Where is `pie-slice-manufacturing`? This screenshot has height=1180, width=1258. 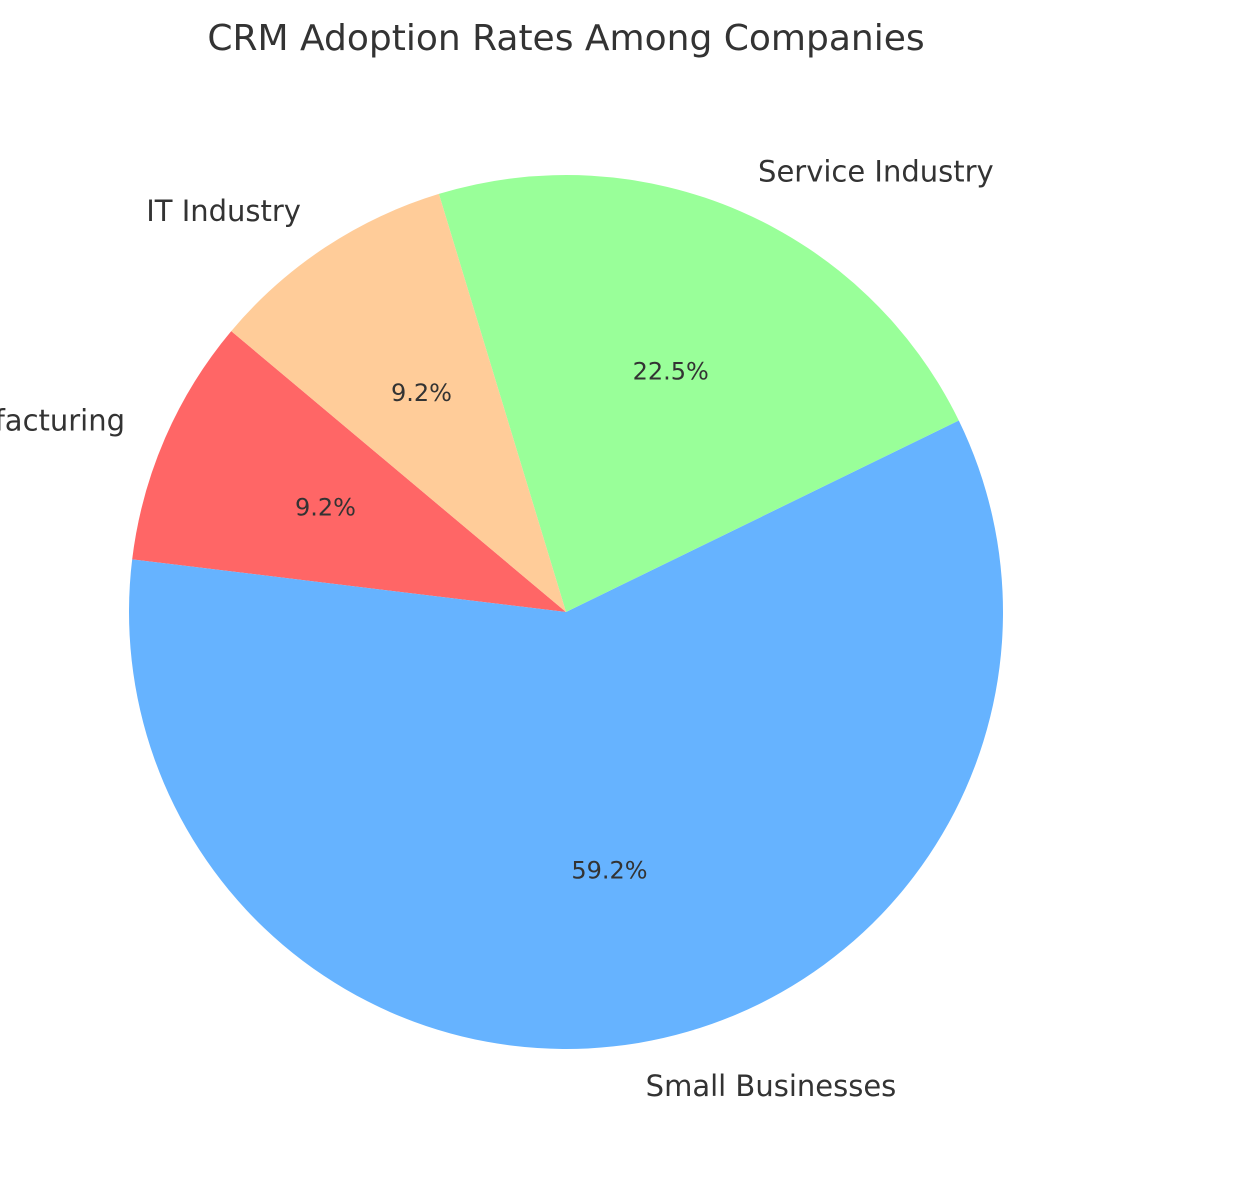
pie-slice-manufacturing is located at coordinates (349, 471).